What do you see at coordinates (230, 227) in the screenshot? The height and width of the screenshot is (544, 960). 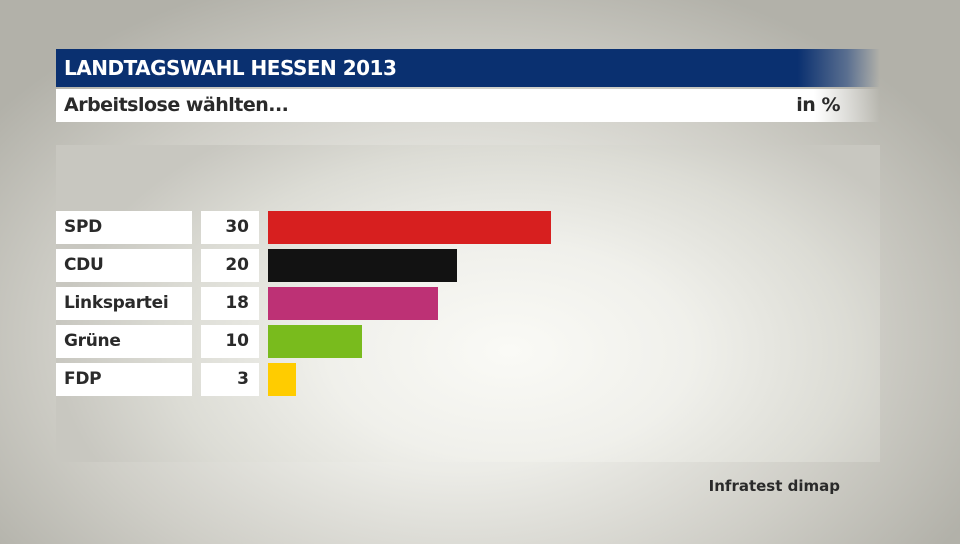 I see `party-value: 30` at bounding box center [230, 227].